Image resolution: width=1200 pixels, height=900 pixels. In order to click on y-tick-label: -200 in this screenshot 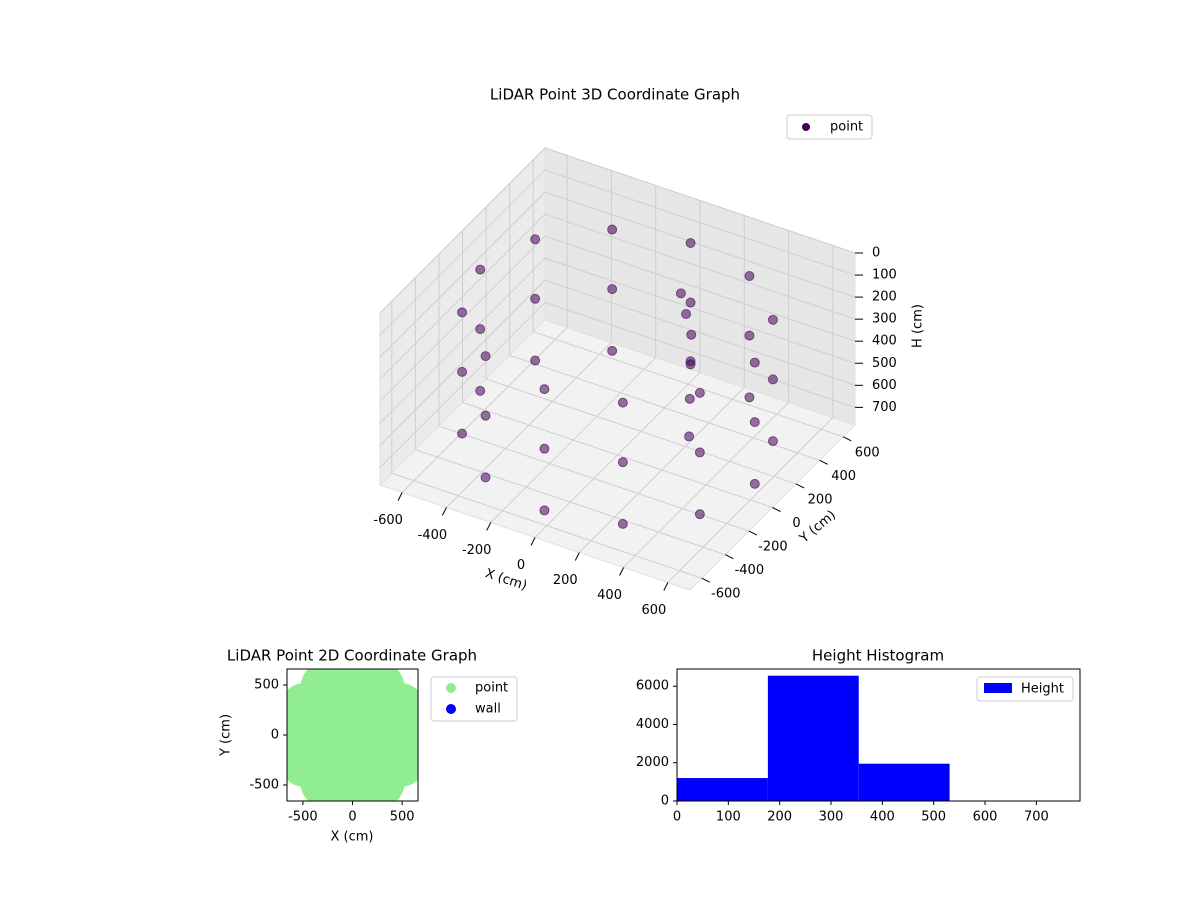, I will do `click(773, 547)`.